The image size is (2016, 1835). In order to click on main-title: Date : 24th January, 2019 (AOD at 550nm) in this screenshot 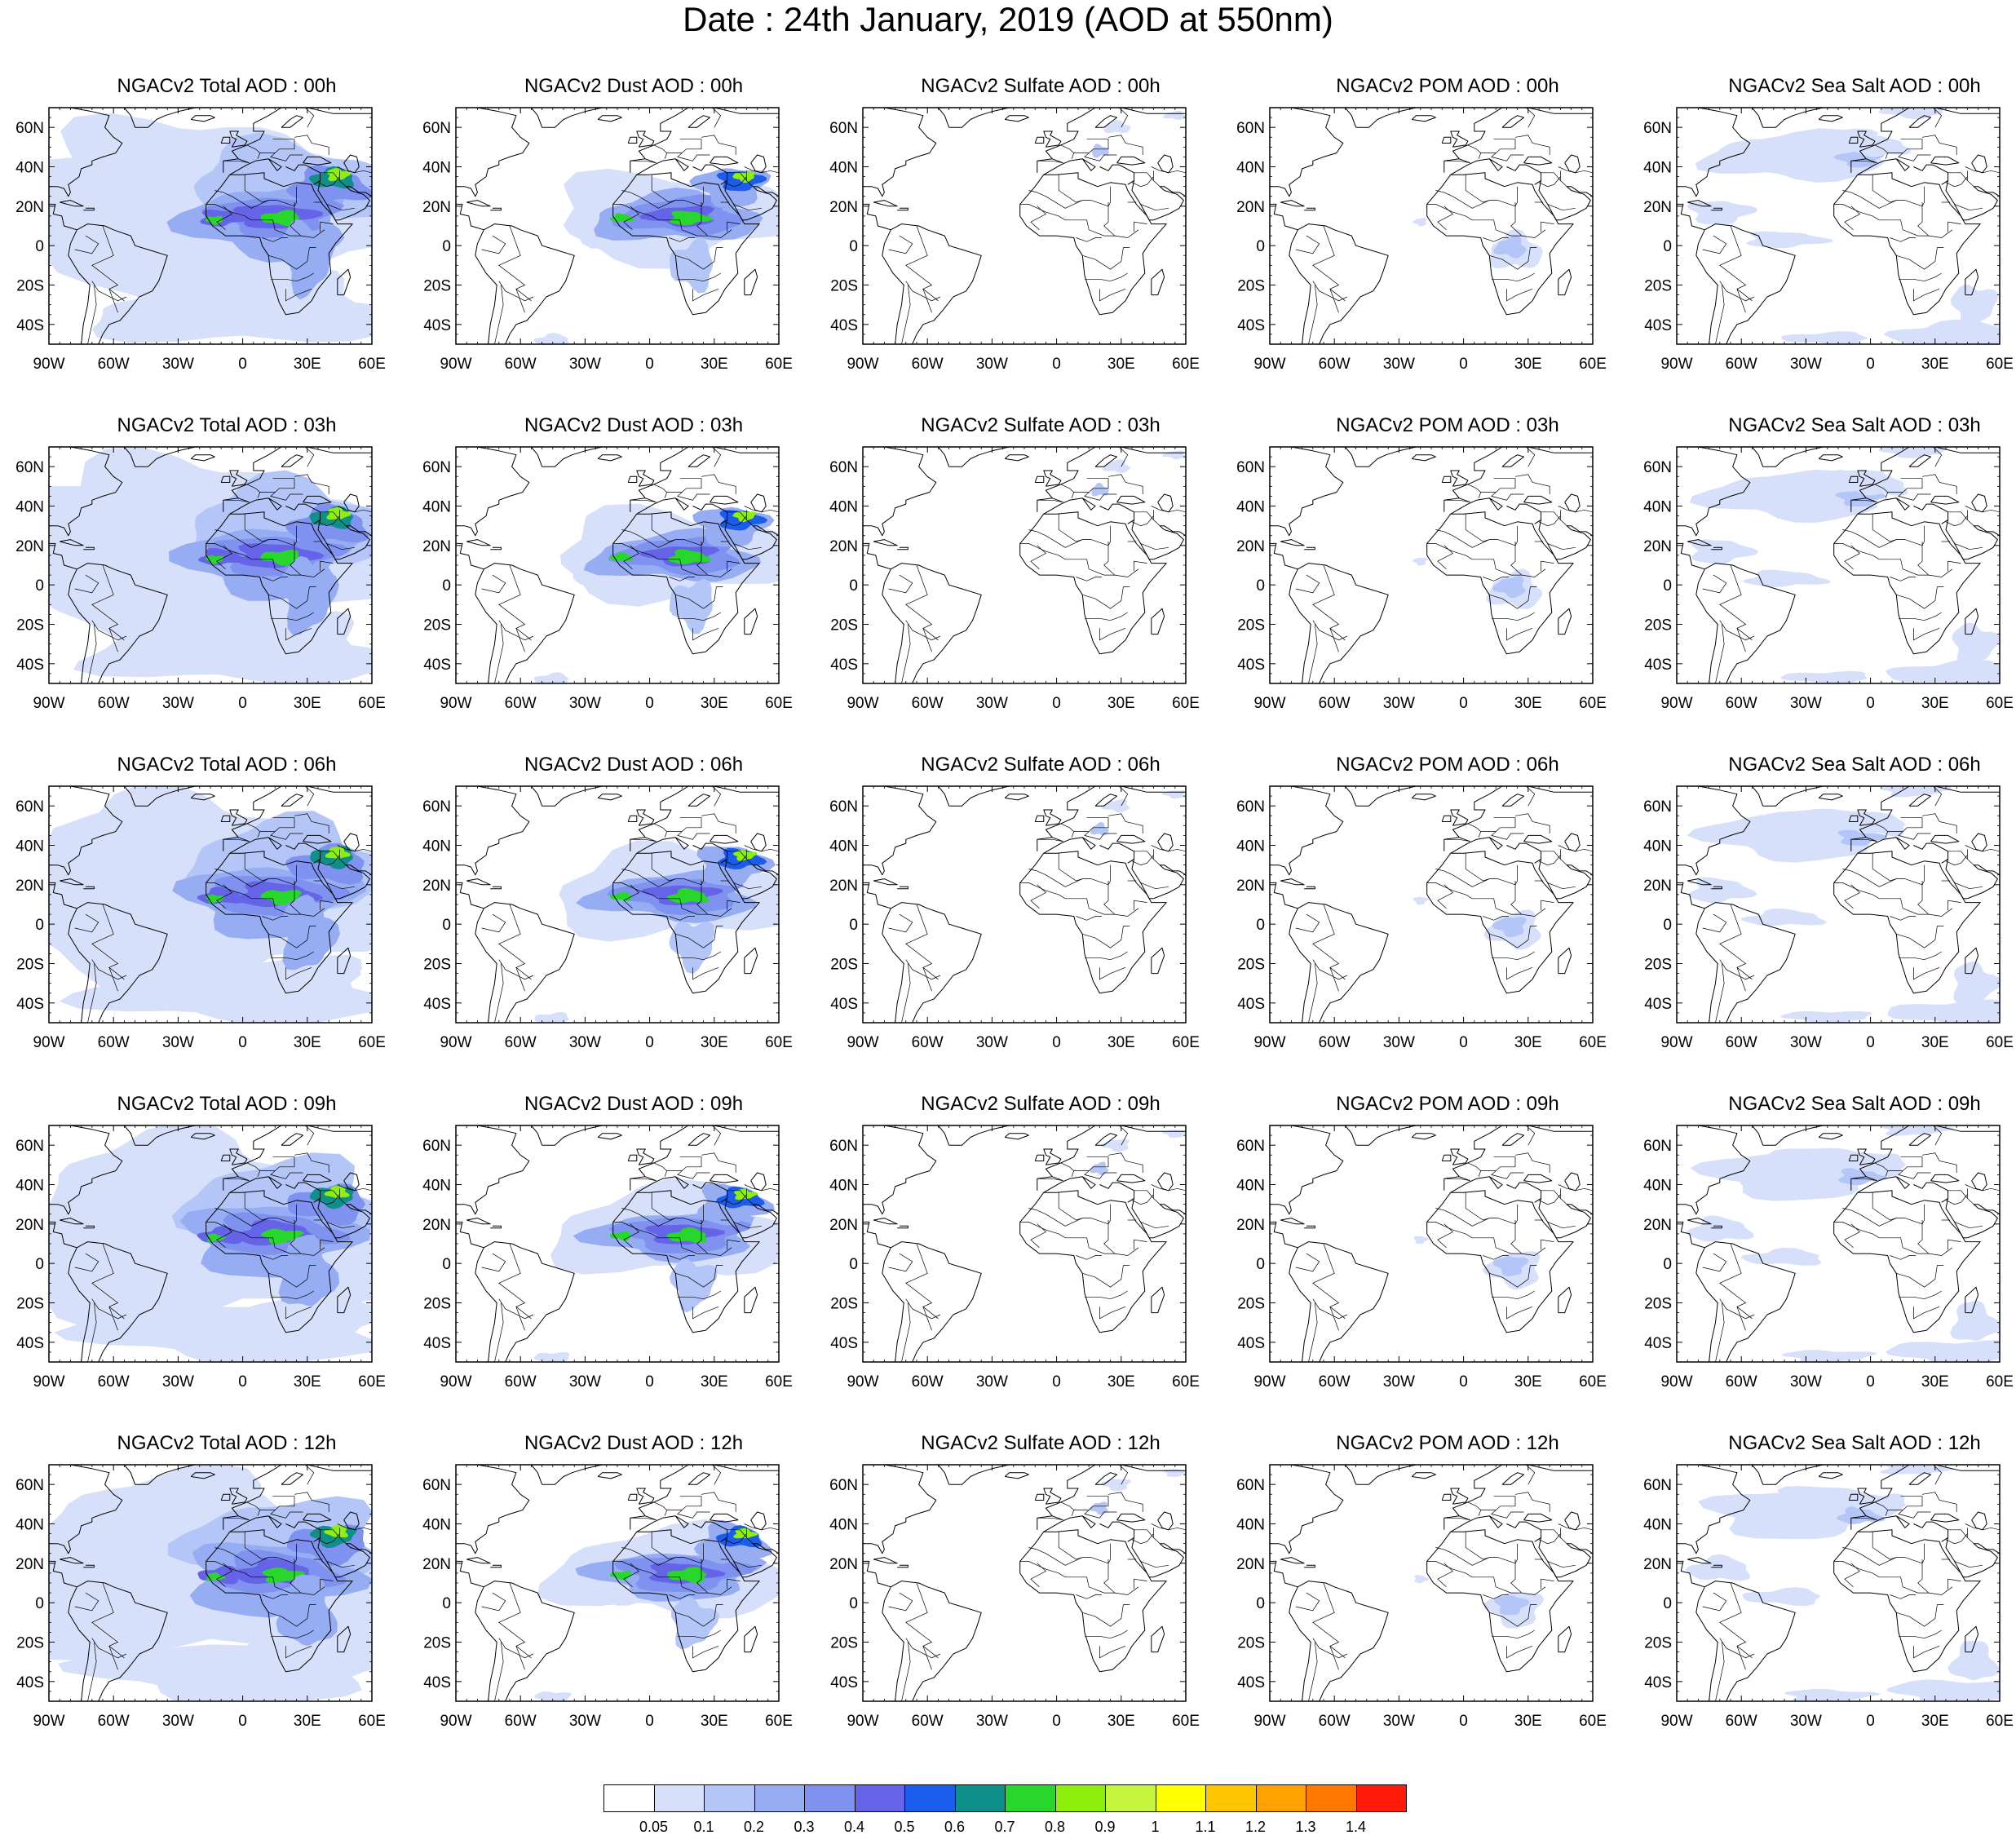, I will do `click(1008, 19)`.